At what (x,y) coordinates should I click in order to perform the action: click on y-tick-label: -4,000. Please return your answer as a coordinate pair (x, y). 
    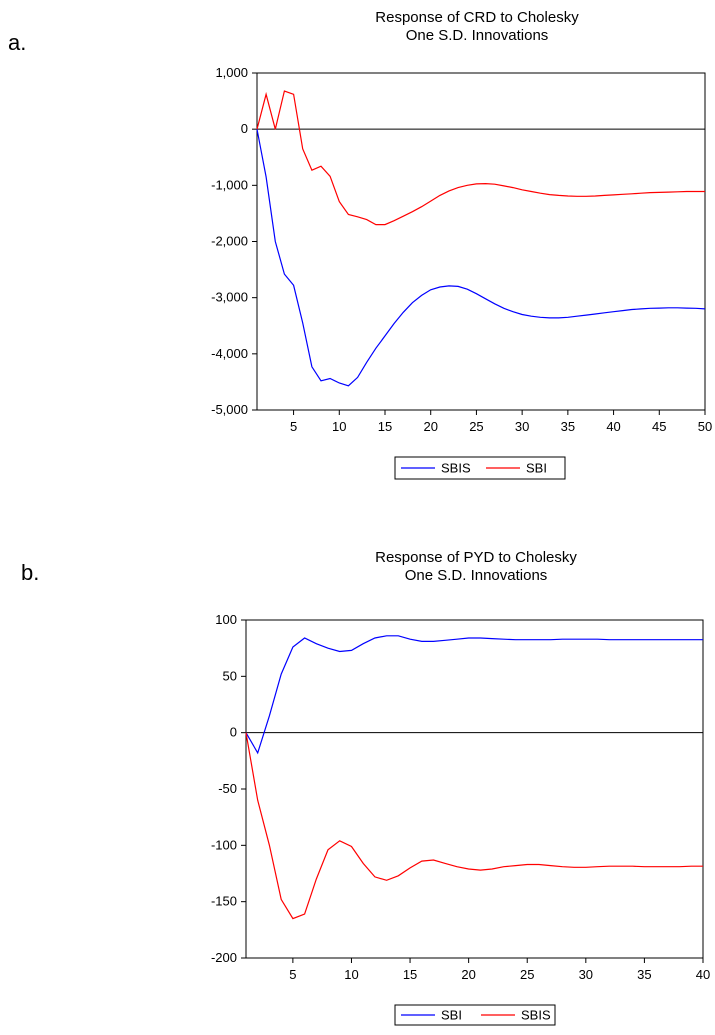
    Looking at the image, I should click on (229, 353).